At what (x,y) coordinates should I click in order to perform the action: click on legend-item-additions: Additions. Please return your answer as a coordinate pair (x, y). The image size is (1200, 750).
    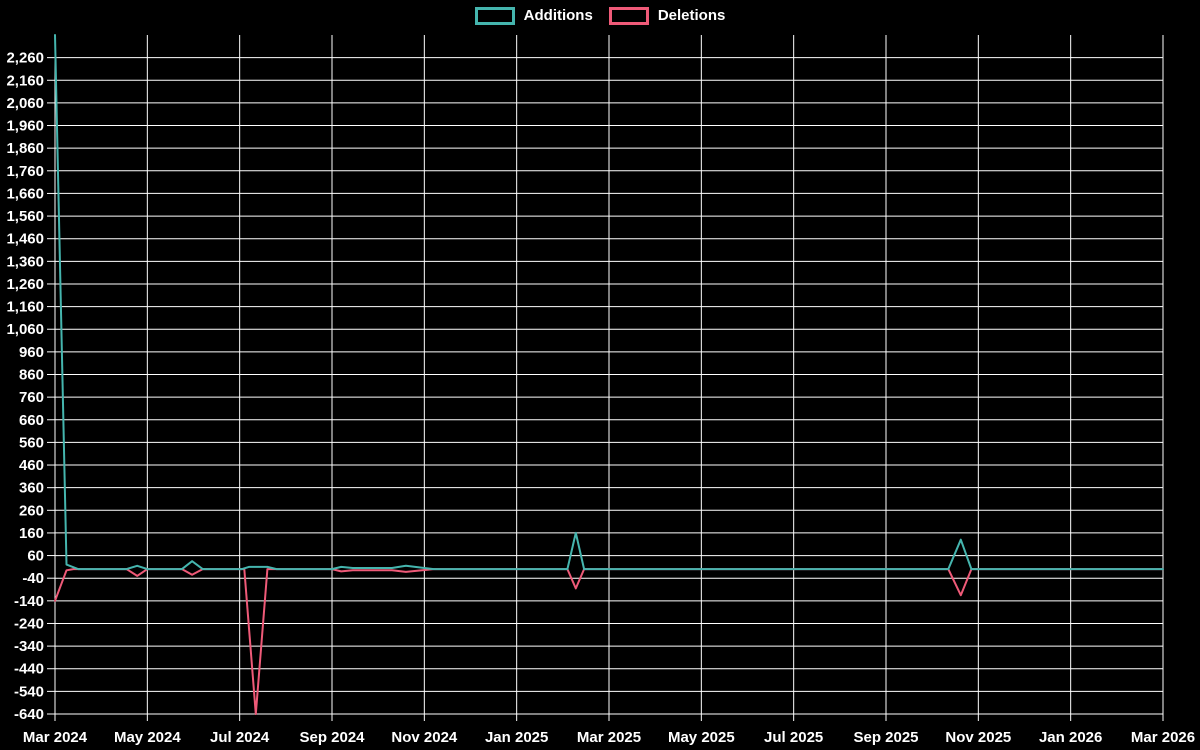
    Looking at the image, I should click on (533, 16).